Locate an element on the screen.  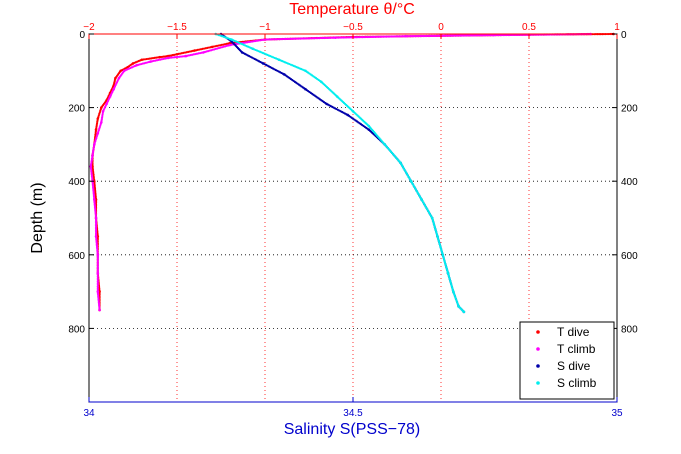
bottom-tick-label: 34 is located at coordinates (89, 413).